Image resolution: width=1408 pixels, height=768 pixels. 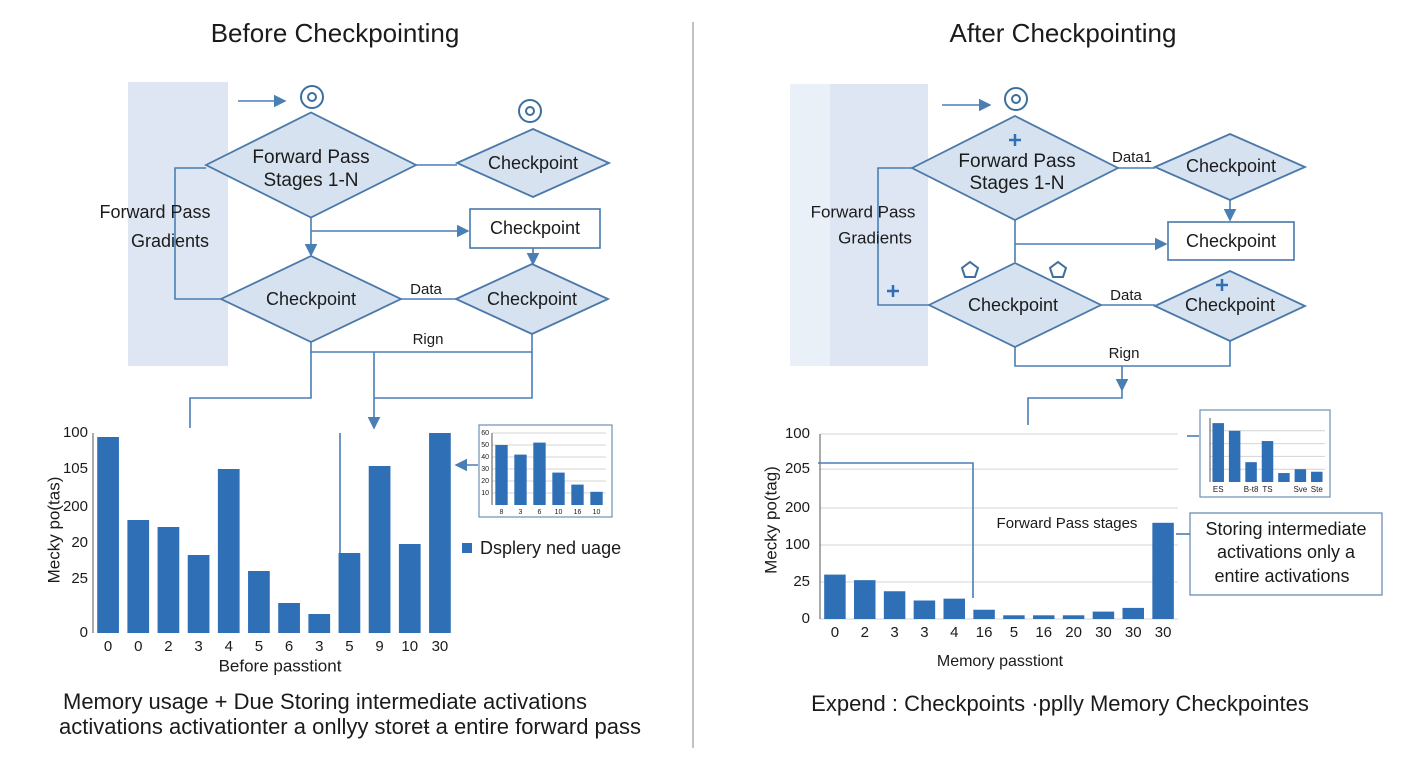 I want to click on y-tick-label: 40, so click(x=485, y=457).